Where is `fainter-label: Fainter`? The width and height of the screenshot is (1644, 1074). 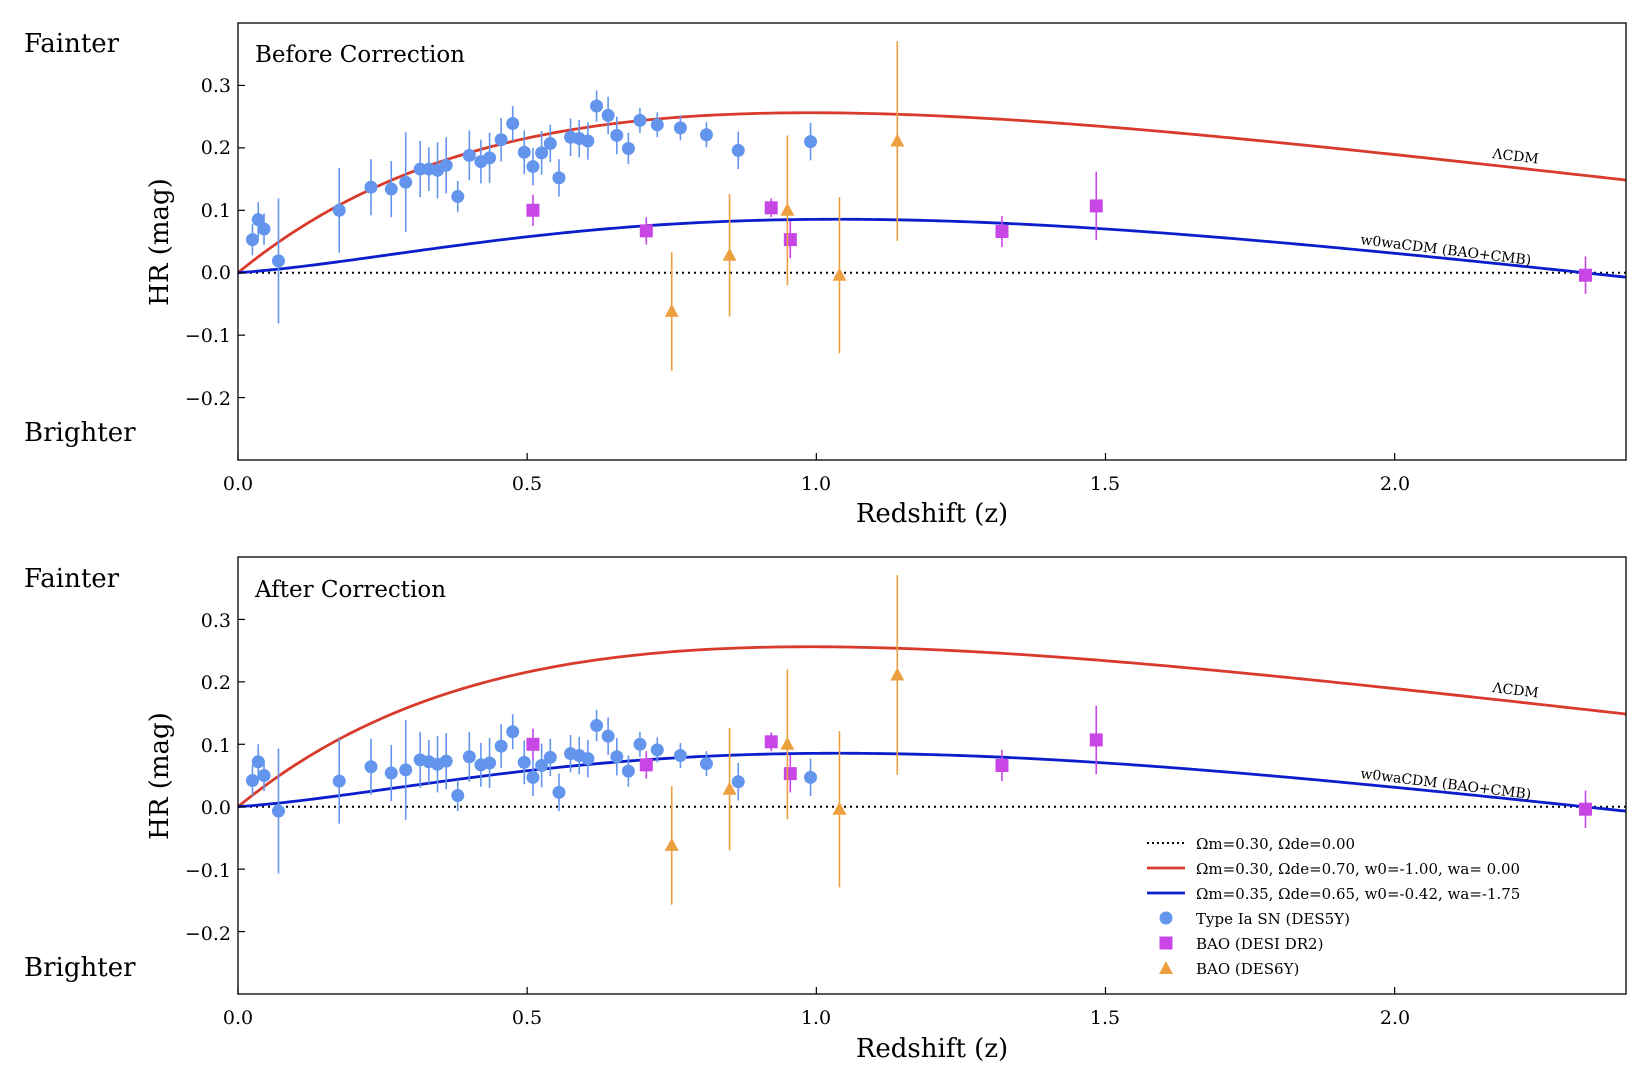 fainter-label: Fainter is located at coordinates (72, 579).